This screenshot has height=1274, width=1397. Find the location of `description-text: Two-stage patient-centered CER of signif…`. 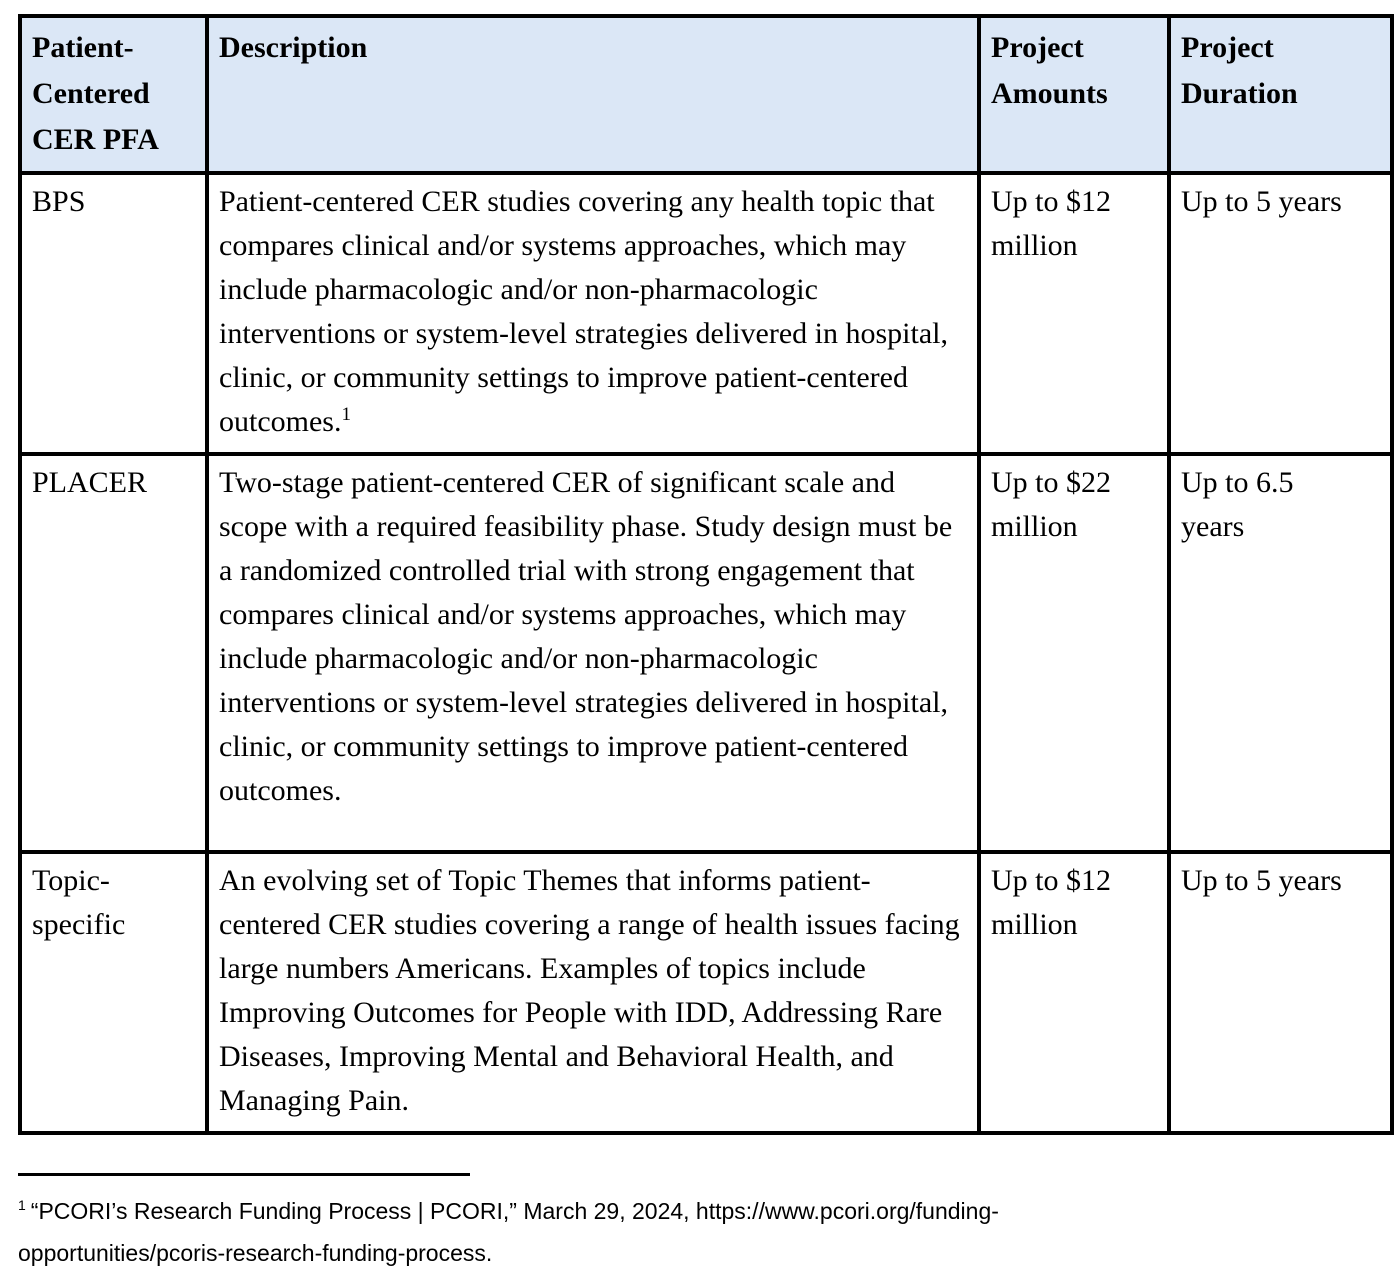

description-text: Two-stage patient-centered CER of signif… is located at coordinates (586, 636).